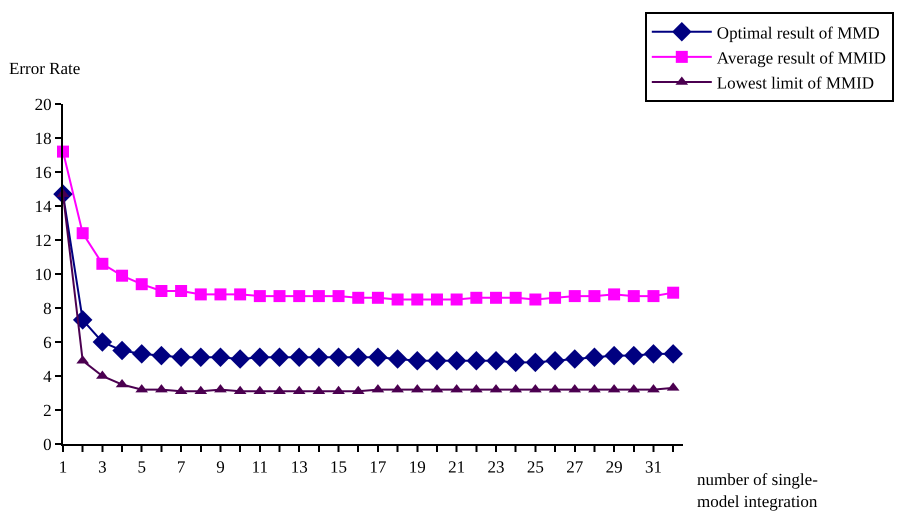 The width and height of the screenshot is (906, 530). What do you see at coordinates (44, 68) in the screenshot?
I see `y-axis-title: Error Rate` at bounding box center [44, 68].